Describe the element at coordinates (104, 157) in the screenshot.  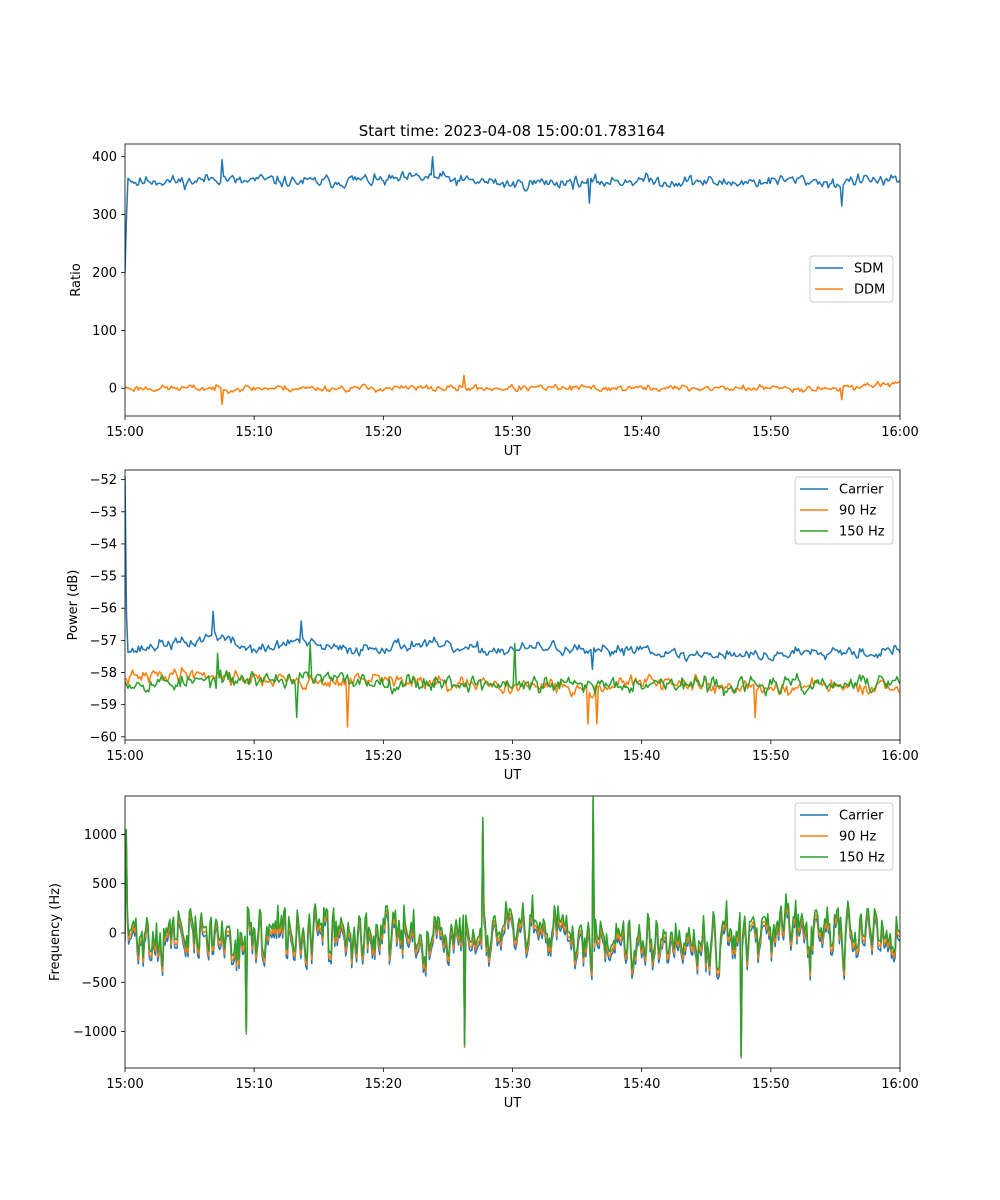
I see `y-tick-label: 400` at that location.